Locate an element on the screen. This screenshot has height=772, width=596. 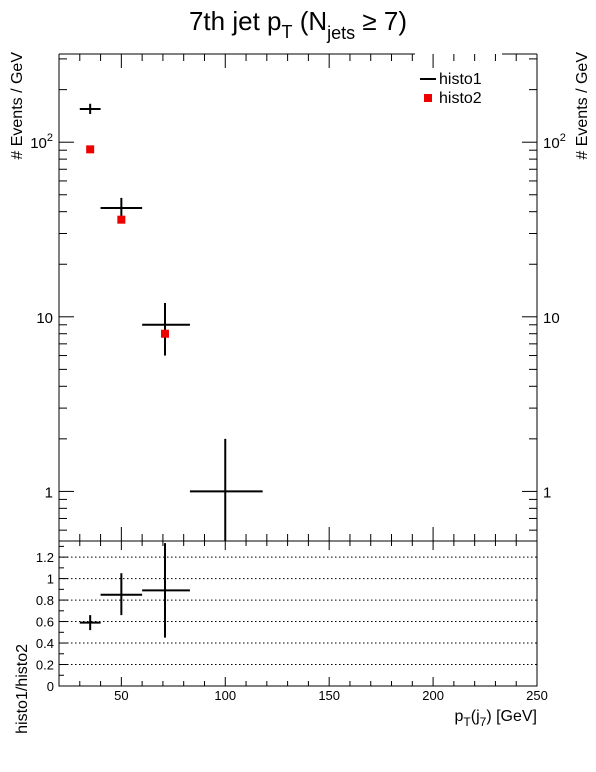
x-tick-label: 100 is located at coordinates (225, 695).